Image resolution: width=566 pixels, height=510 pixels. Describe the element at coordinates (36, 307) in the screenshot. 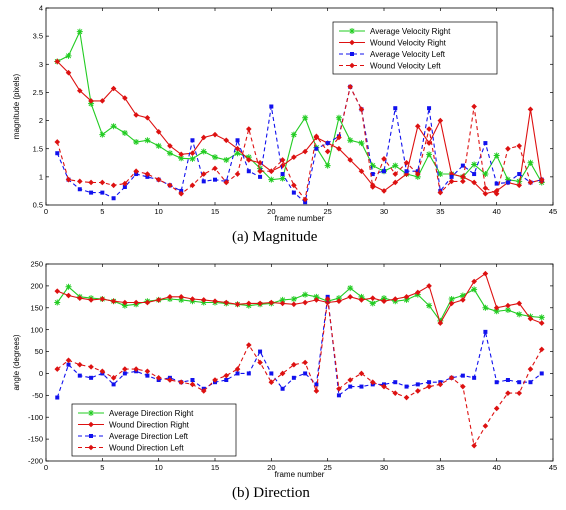

I see `direction-y-tick-label: 150` at that location.